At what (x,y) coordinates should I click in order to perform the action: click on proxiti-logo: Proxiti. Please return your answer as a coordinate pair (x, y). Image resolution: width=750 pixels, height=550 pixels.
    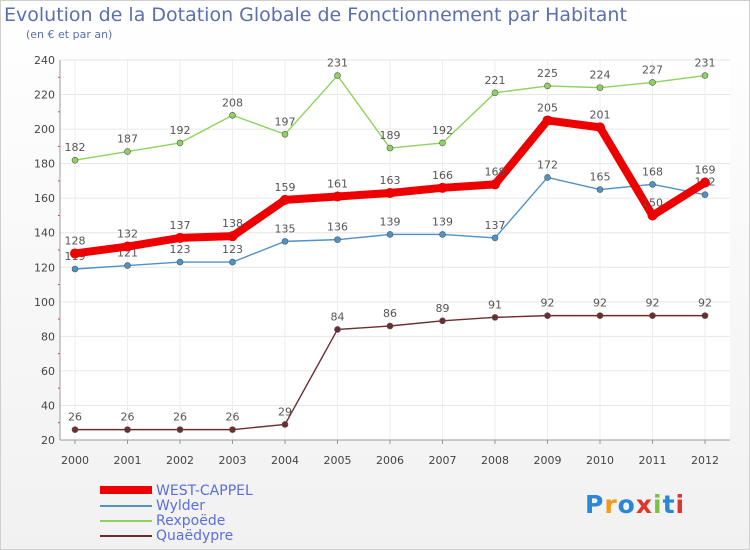
    Looking at the image, I should click on (635, 504).